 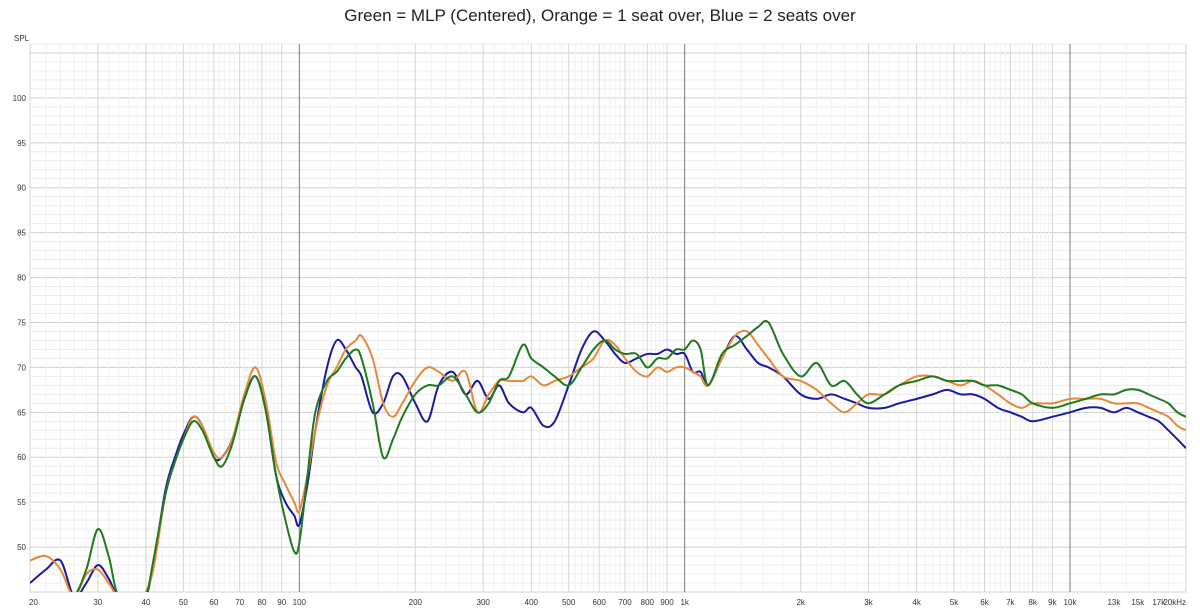 I want to click on x-tick-label: 17k, so click(x=1159, y=602).